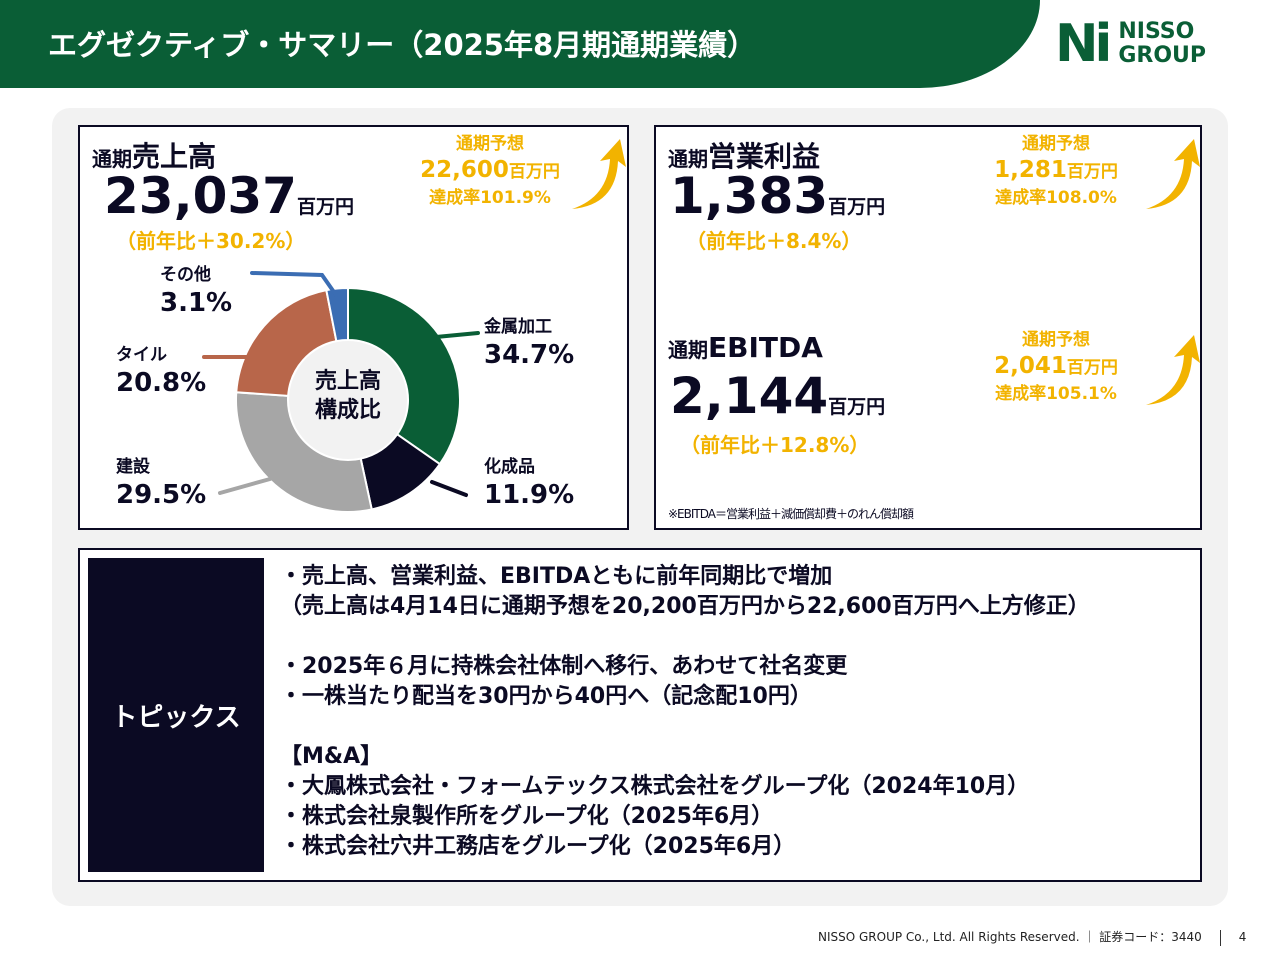 The width and height of the screenshot is (1280, 960). I want to click on op-forecast: 通期予想 1,281百万円 達成率108.0%, so click(1056, 171).